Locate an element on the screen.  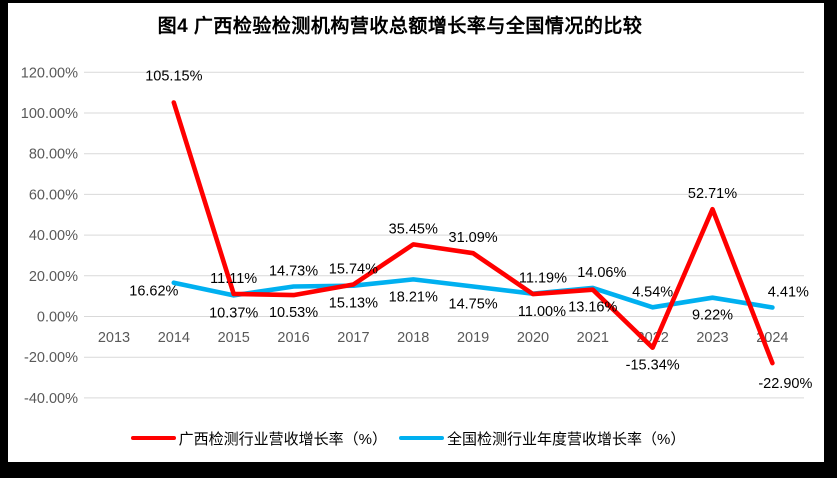
x-axis-tick-label: 2017 is located at coordinates (353, 338).